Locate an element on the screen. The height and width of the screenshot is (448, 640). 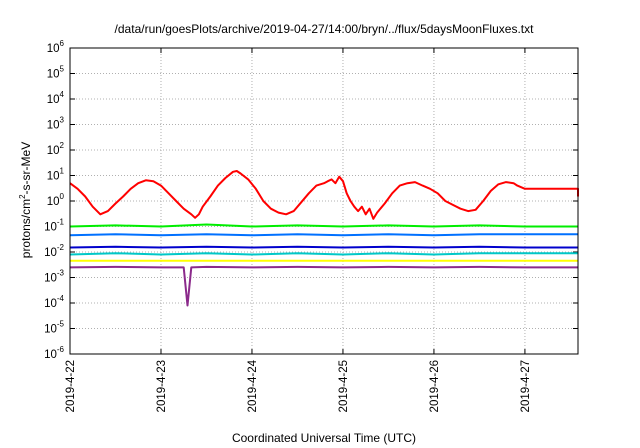
y-tick-exponent: -1 is located at coordinates (61, 222).